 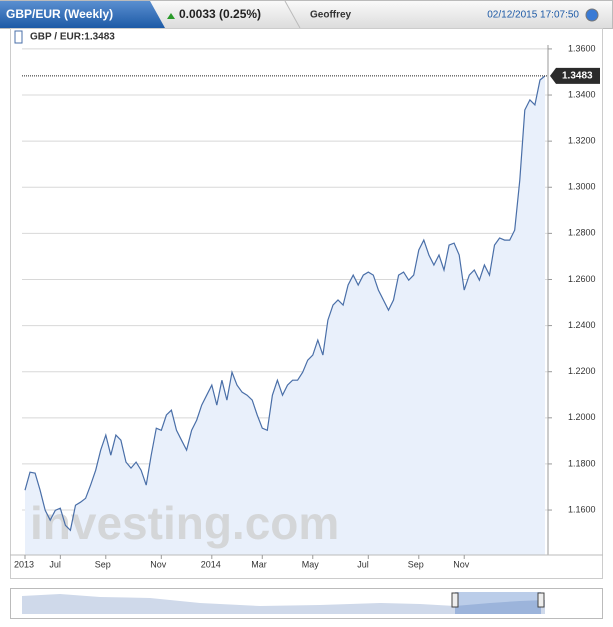 I want to click on y-tick-label: 1.3600, so click(x=582, y=48).